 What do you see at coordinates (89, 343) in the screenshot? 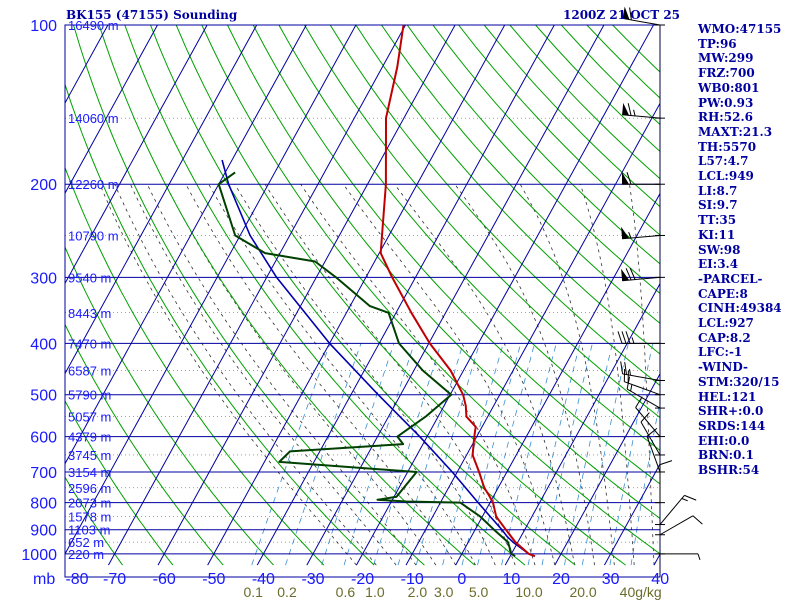
I see `height-label: 7470 m` at bounding box center [89, 343].